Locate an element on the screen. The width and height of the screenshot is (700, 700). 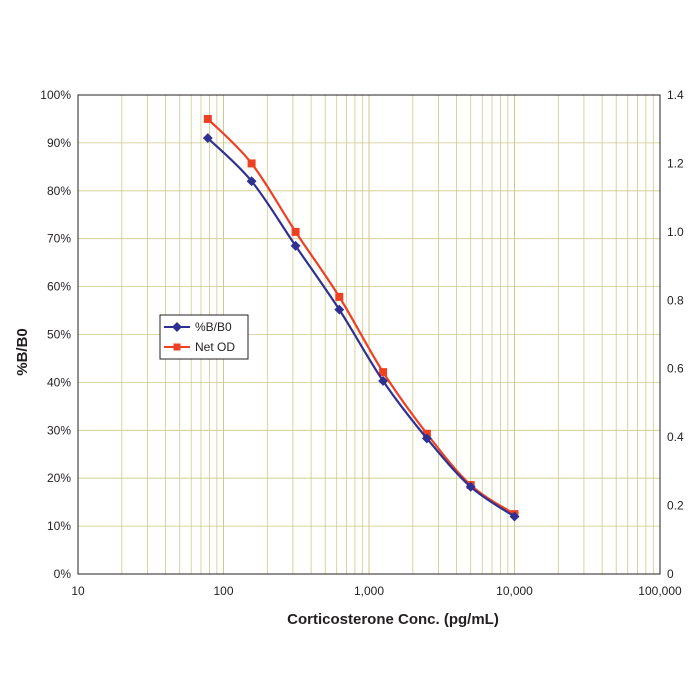
y-tick-label: 20% is located at coordinates (59, 478).